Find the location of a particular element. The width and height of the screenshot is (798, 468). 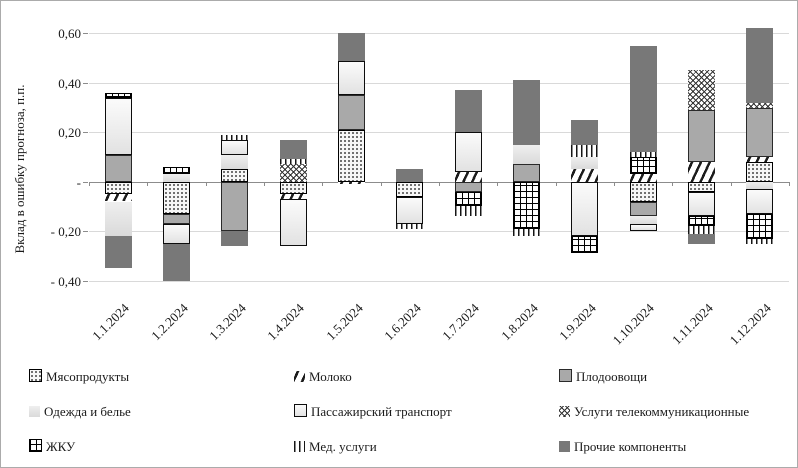

legend-label: Молоко is located at coordinates (330, 376).